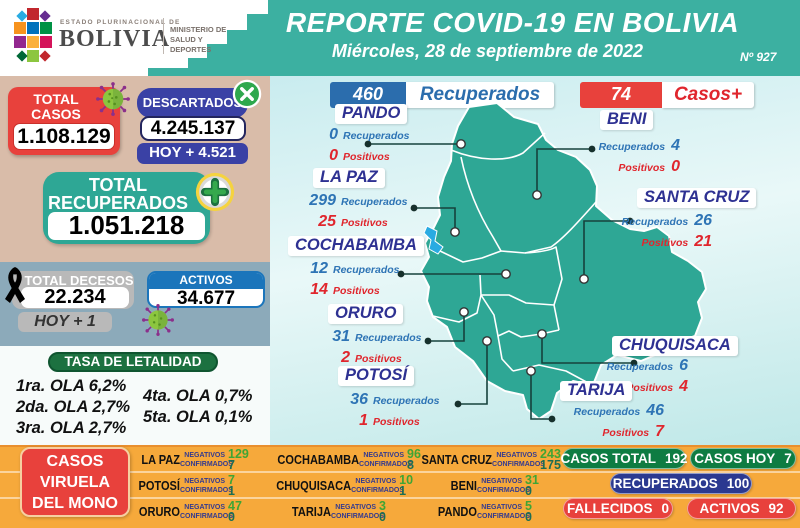 This screenshot has height=528, width=800. What do you see at coordinates (378, 359) in the screenshot?
I see `oruro-positive-label: Positivos` at bounding box center [378, 359].